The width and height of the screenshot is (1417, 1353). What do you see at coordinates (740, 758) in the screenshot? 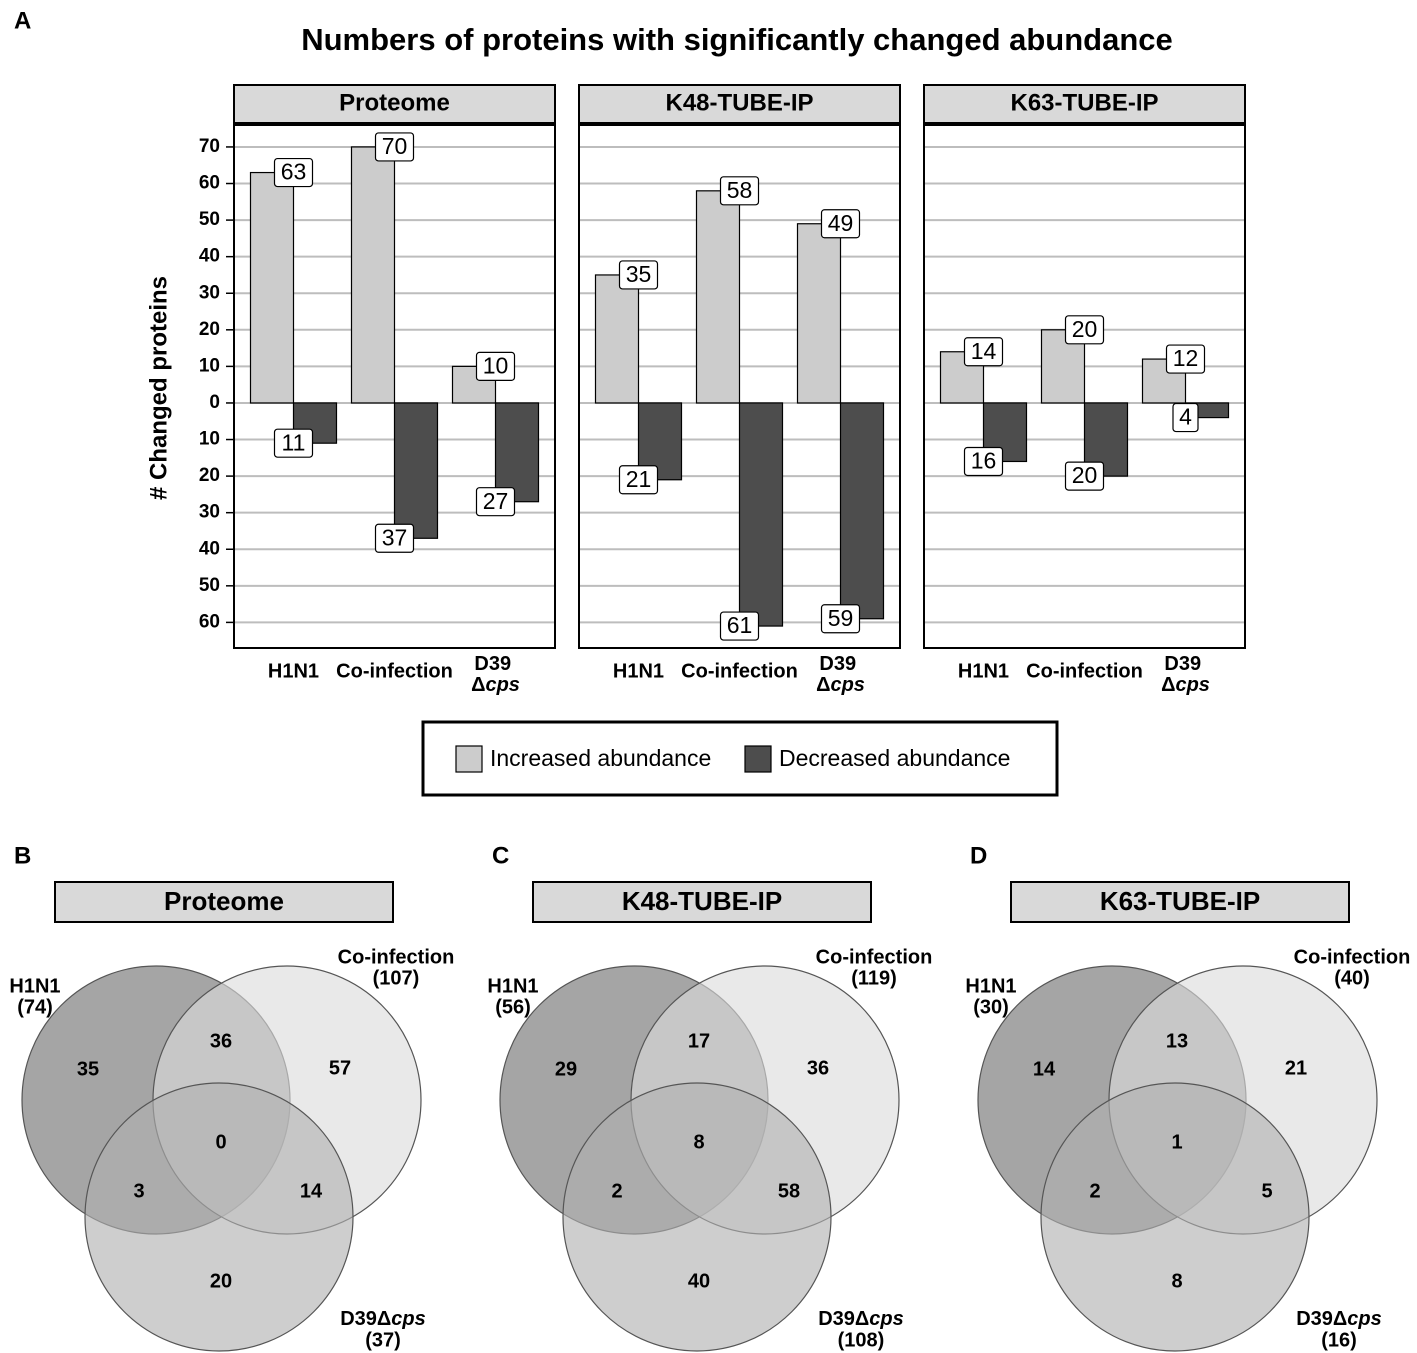
I see `legend-box` at bounding box center [740, 758].